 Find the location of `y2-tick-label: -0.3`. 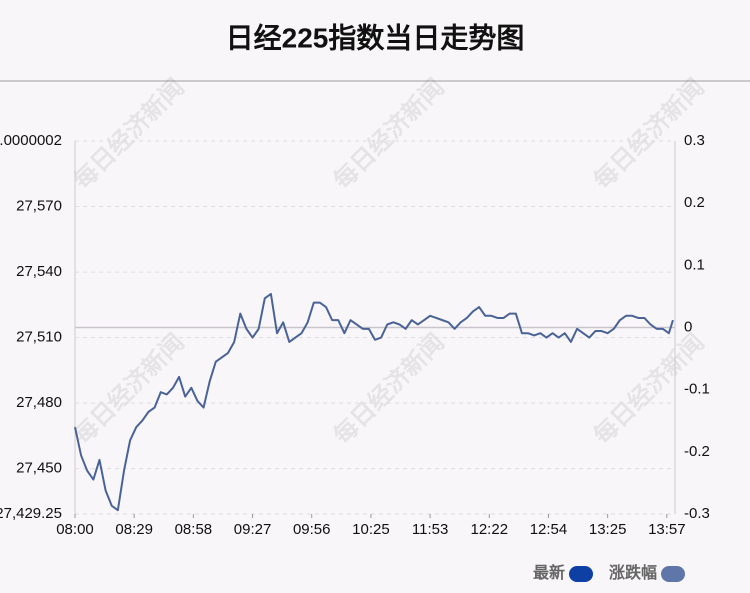

y2-tick-label: -0.3 is located at coordinates (697, 513).